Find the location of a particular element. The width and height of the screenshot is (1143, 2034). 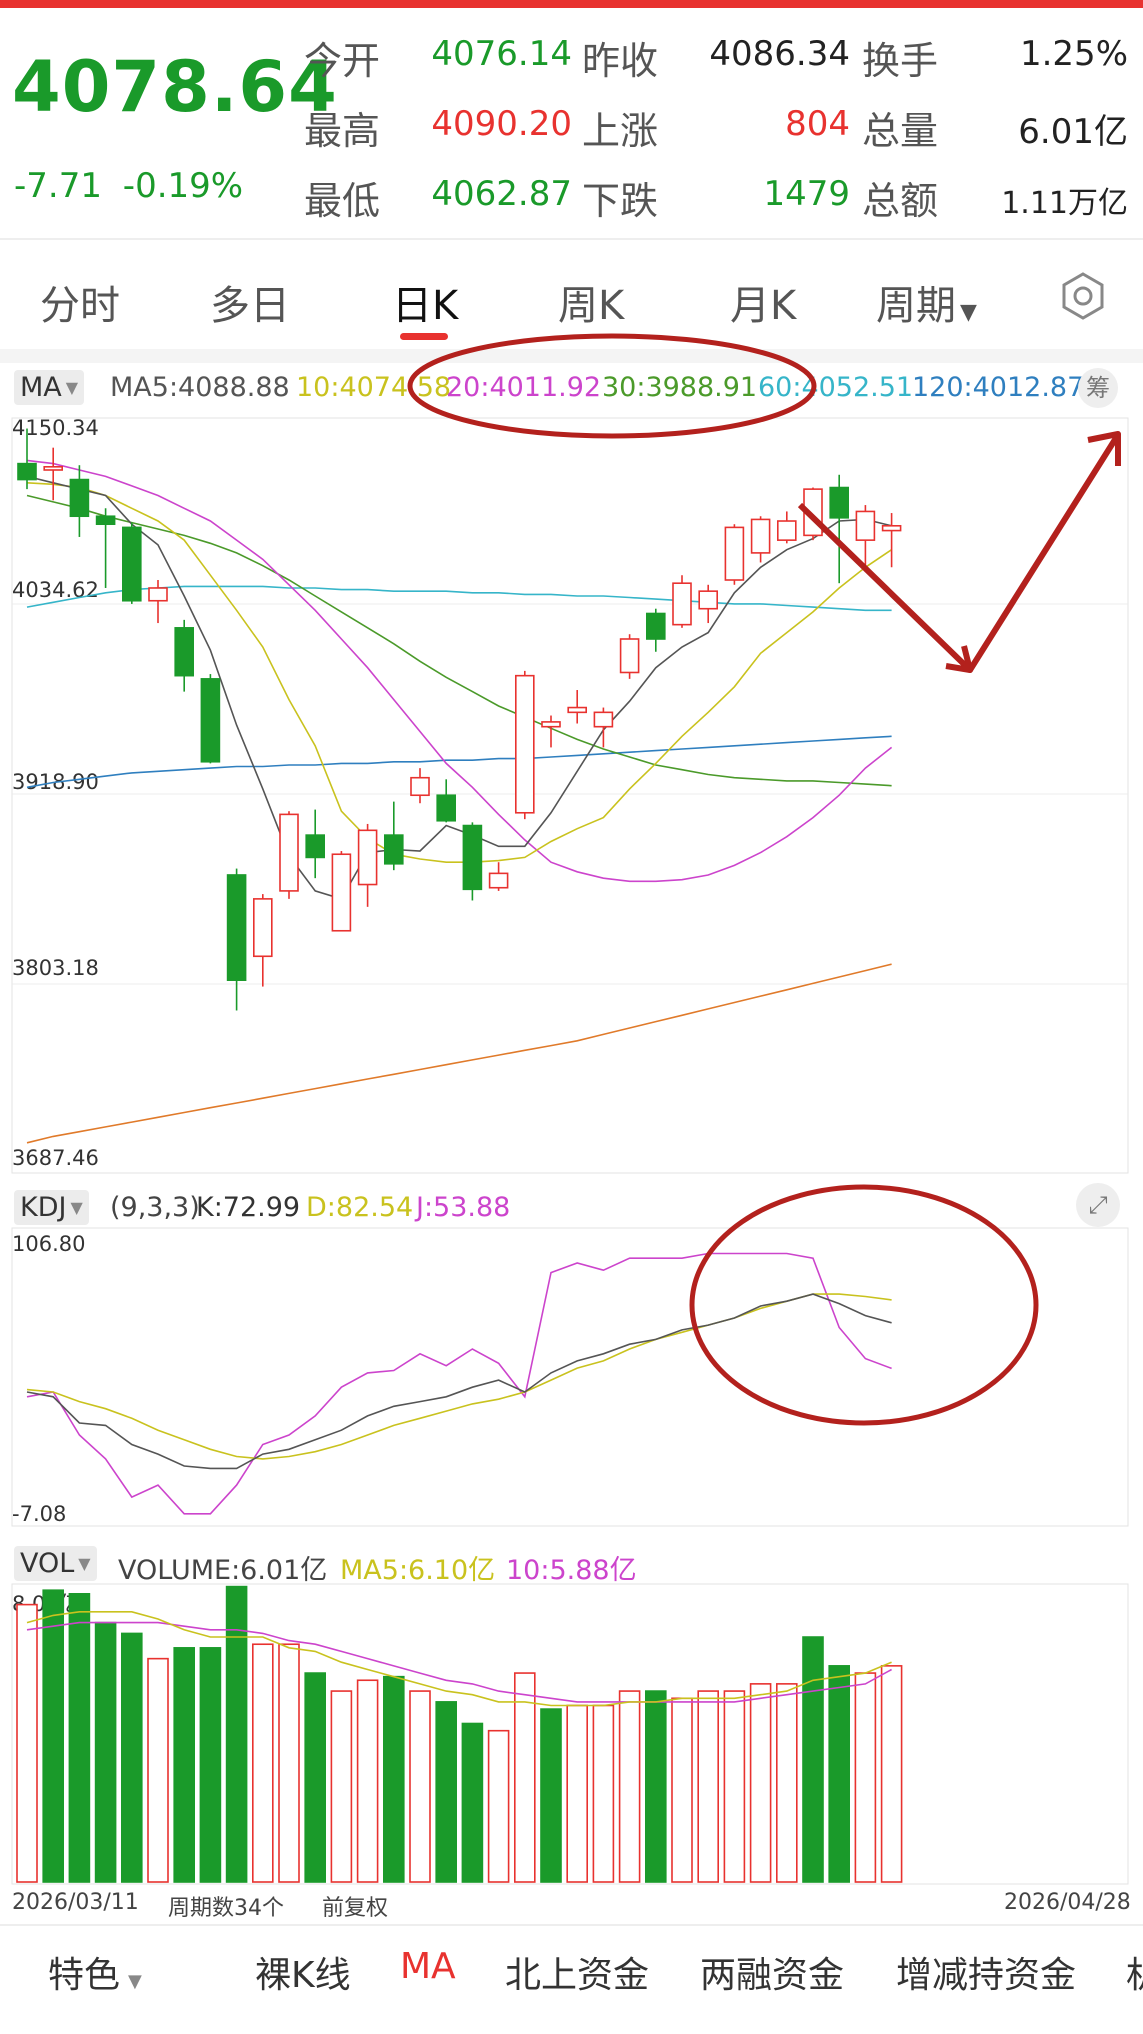

ma20-value: 20:4011.92 is located at coordinates (524, 387).